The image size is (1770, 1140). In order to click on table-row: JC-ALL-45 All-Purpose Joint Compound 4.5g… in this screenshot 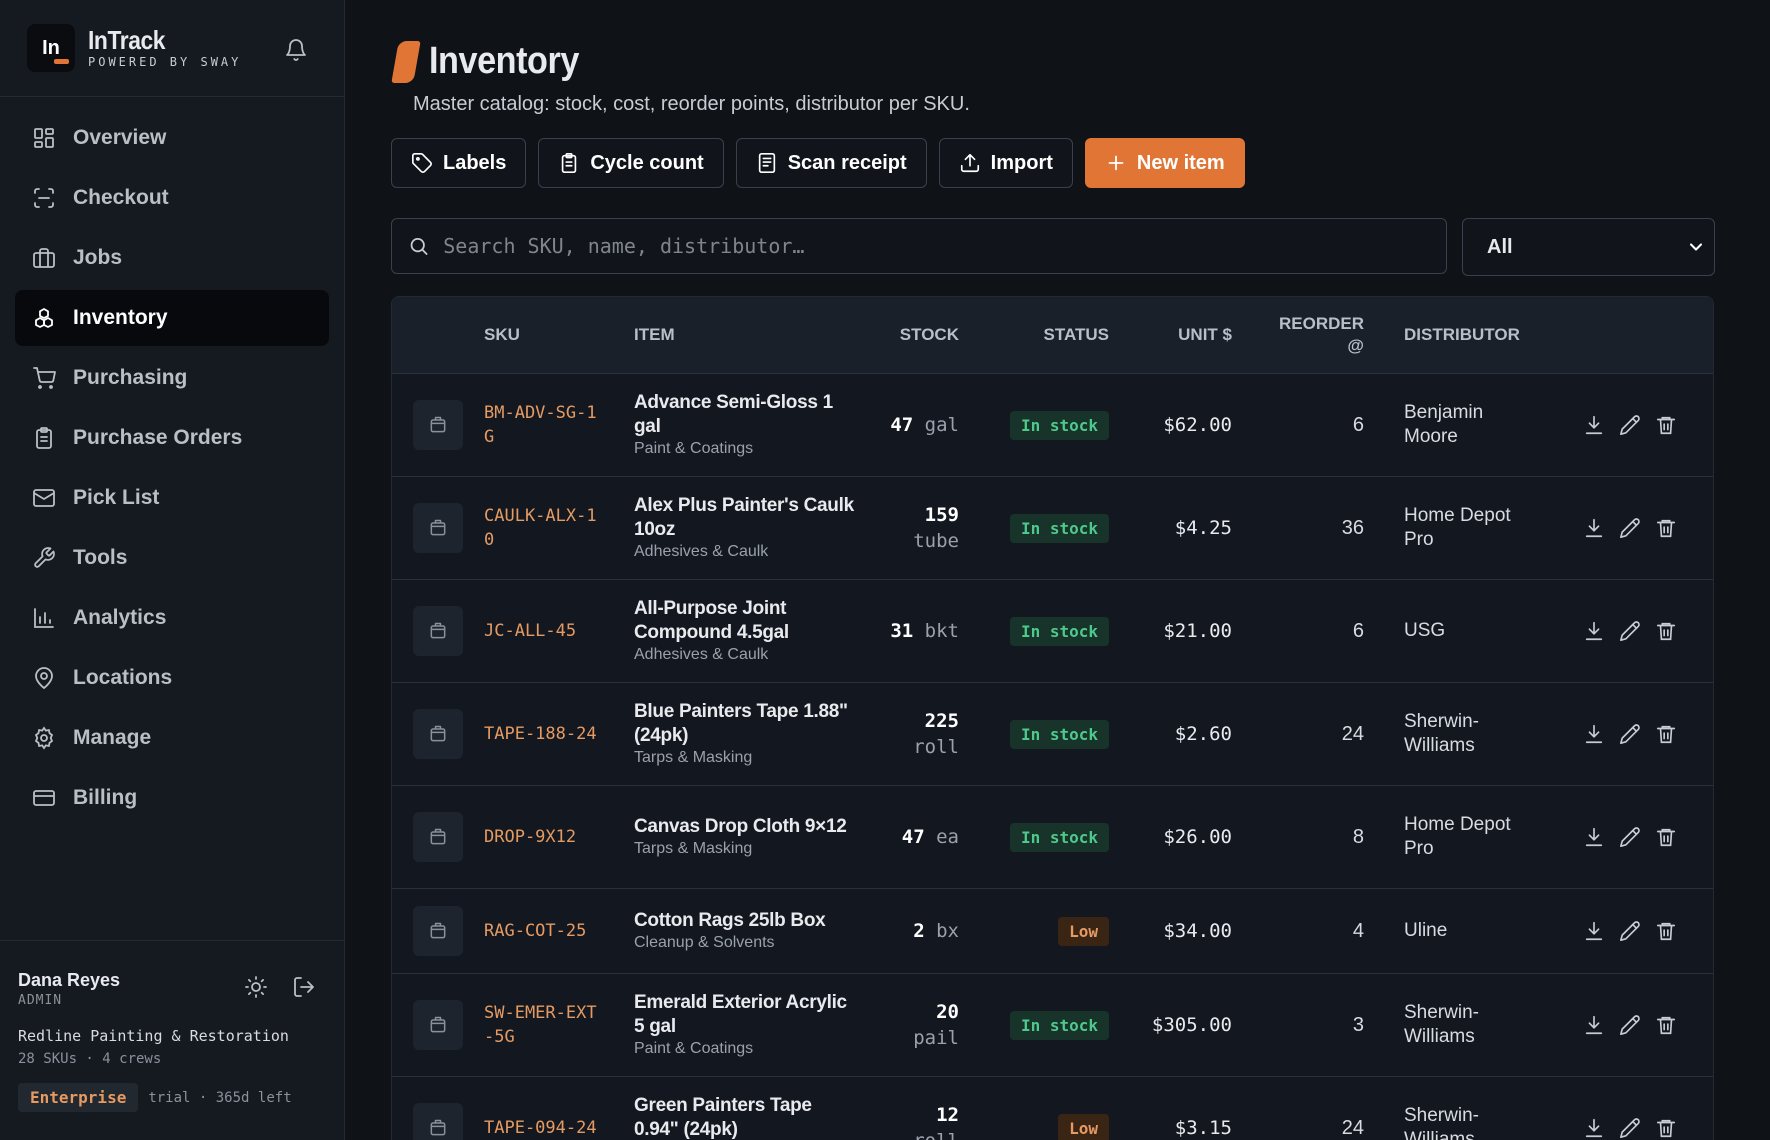, I will do `click(1052, 631)`.